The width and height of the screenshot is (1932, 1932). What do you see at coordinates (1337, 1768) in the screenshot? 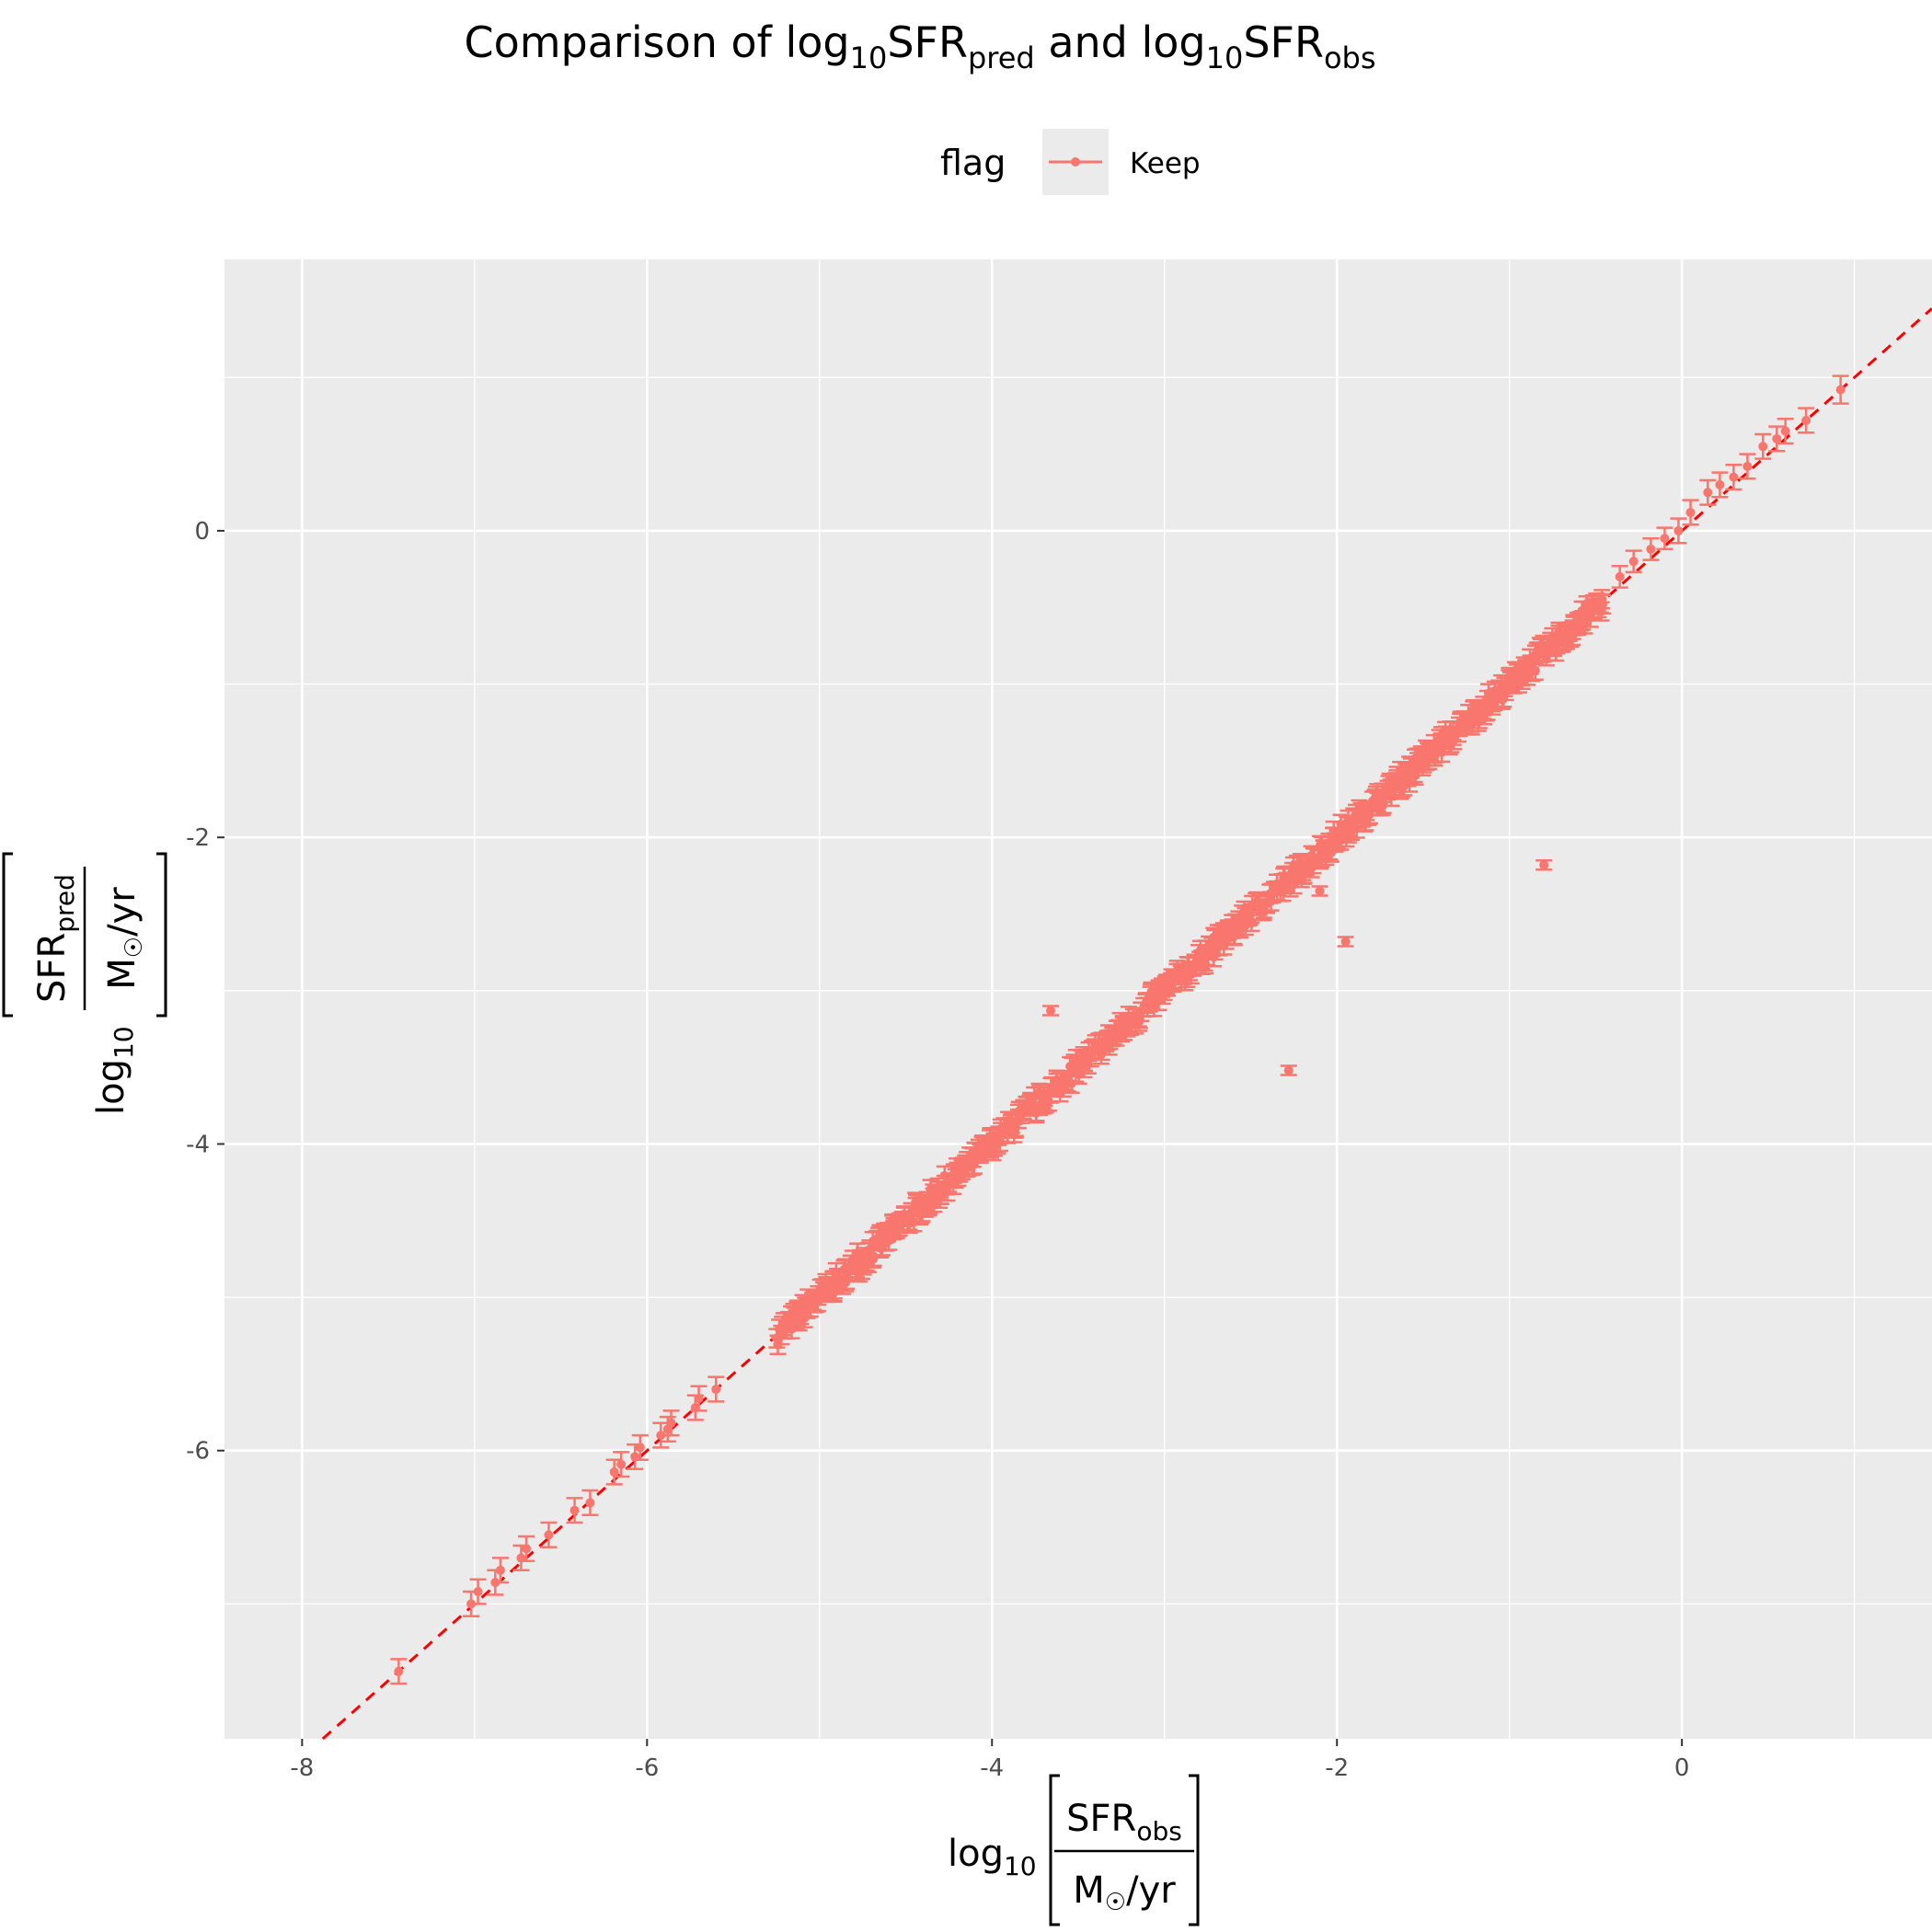
I see `x-tick-label: -2` at bounding box center [1337, 1768].